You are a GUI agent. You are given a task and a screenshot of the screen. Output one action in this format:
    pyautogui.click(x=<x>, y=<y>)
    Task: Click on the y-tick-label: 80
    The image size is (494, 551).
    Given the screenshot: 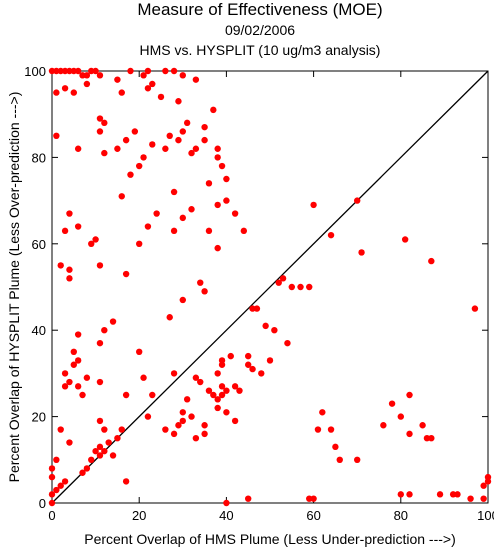 What is the action you would take?
    pyautogui.click(x=39, y=157)
    